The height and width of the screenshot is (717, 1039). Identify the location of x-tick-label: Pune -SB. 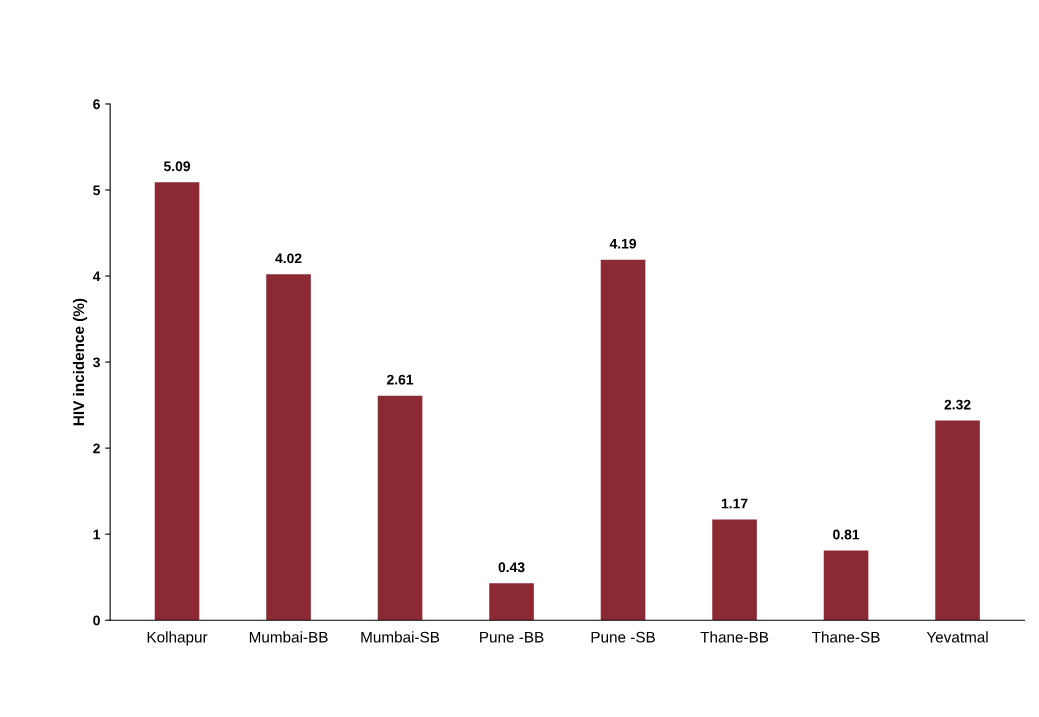
(623, 637).